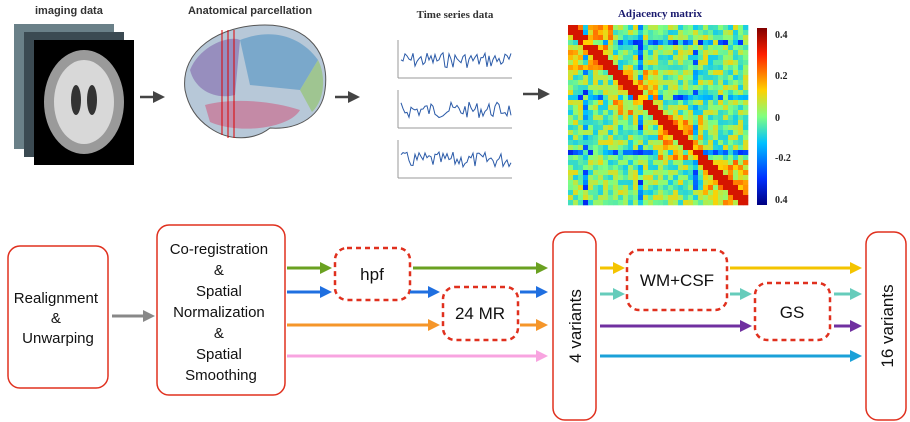 Image resolution: width=910 pixels, height=422 pixels. I want to click on white-matter, so click(84, 102).